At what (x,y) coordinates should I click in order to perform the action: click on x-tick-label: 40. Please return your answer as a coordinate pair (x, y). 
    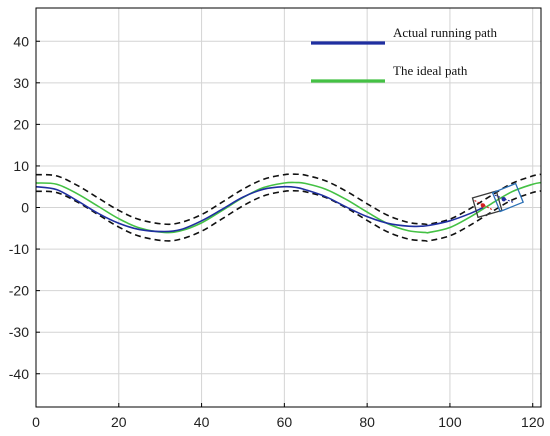
    Looking at the image, I should click on (202, 422).